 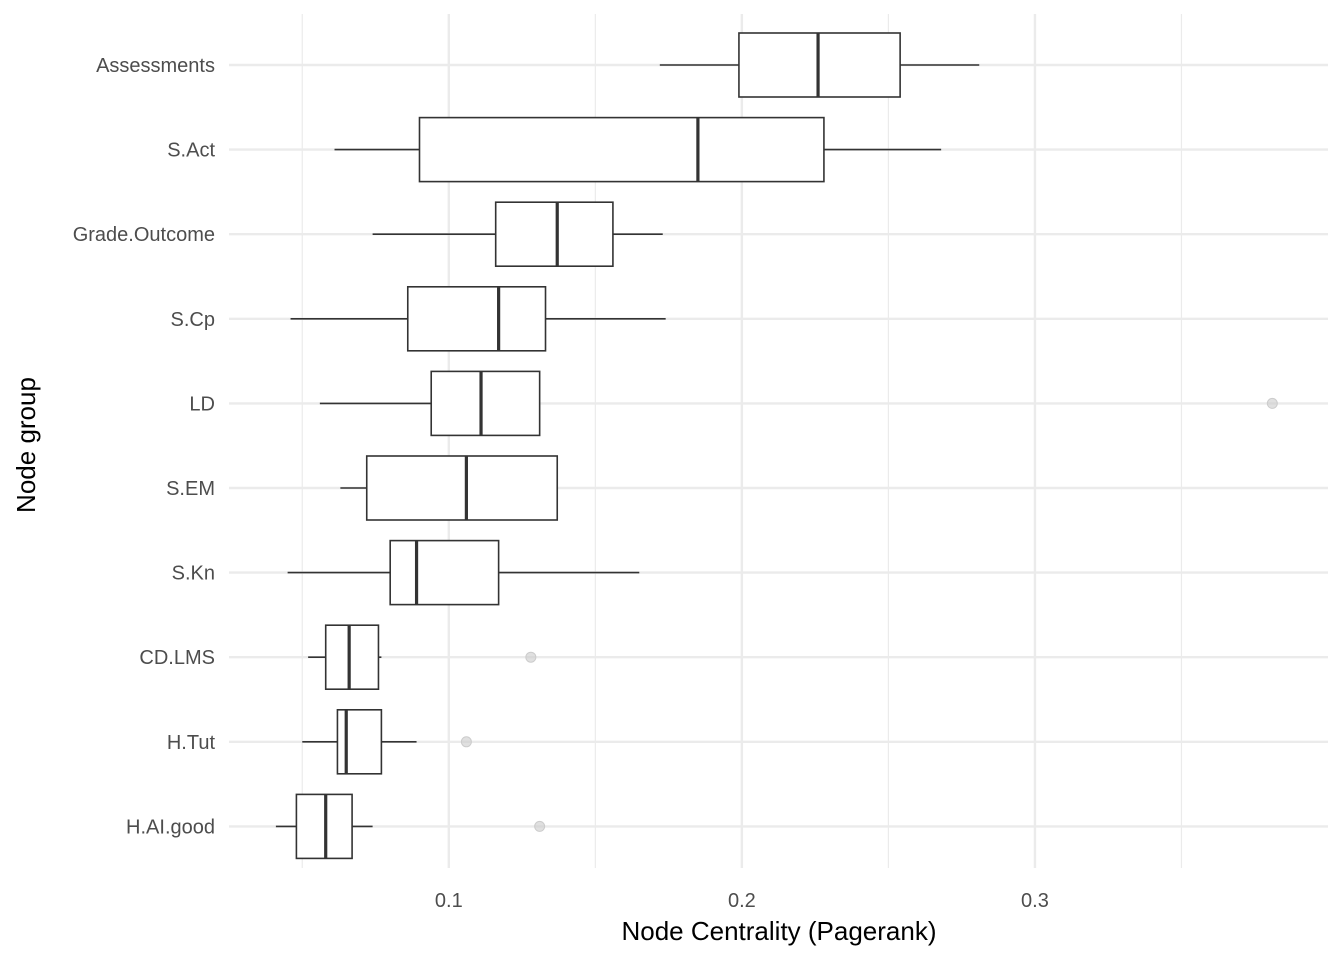 I want to click on y-tick-label: Assessments, so click(x=155, y=66).